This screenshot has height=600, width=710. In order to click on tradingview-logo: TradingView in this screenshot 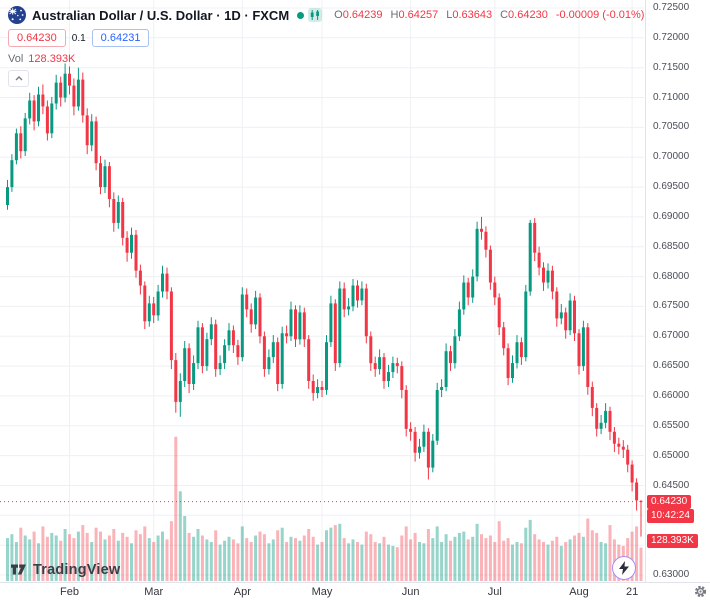, I will do `click(65, 569)`.